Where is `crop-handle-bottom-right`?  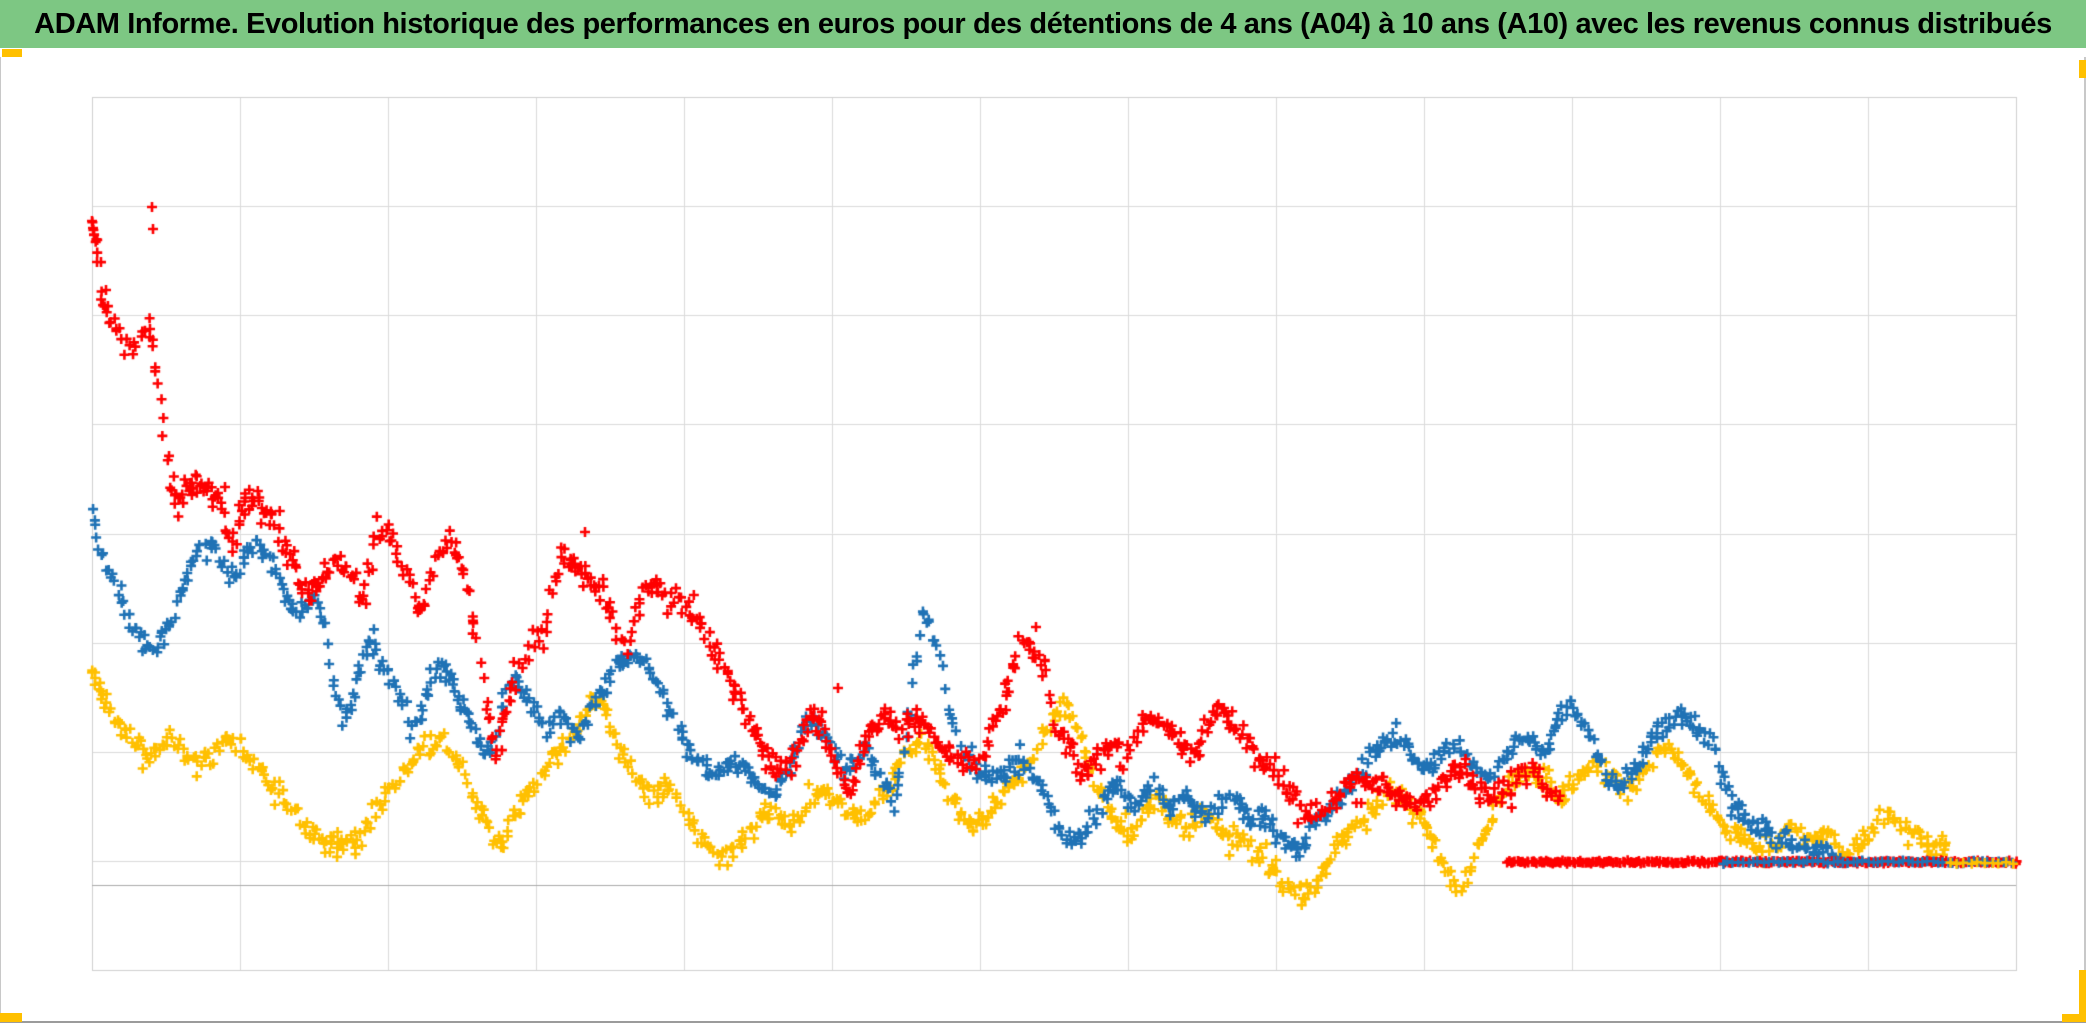 crop-handle-bottom-right is located at coordinates (2074, 1018).